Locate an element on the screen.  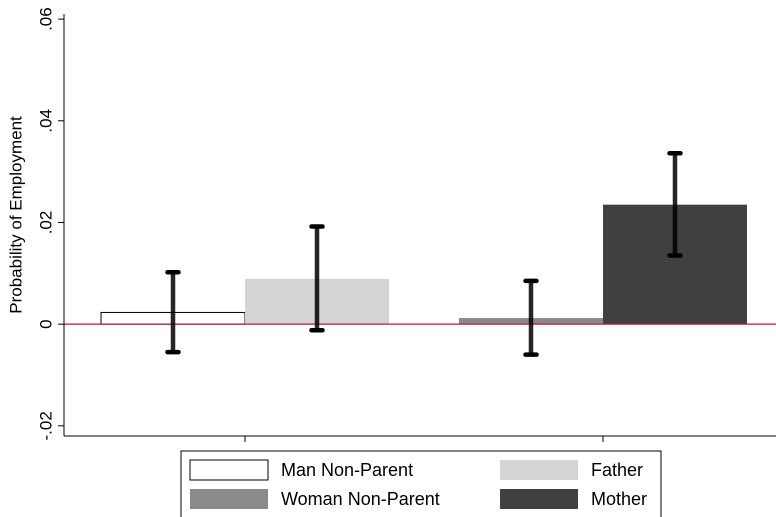
y-tick-label: .04 is located at coordinates (46, 121).